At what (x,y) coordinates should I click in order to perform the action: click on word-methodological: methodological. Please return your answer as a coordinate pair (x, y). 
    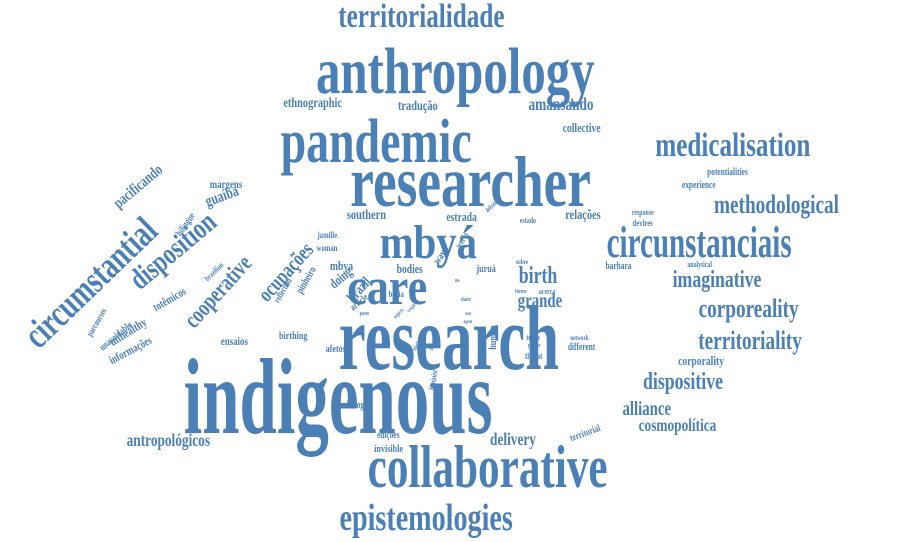
    Looking at the image, I should click on (776, 204).